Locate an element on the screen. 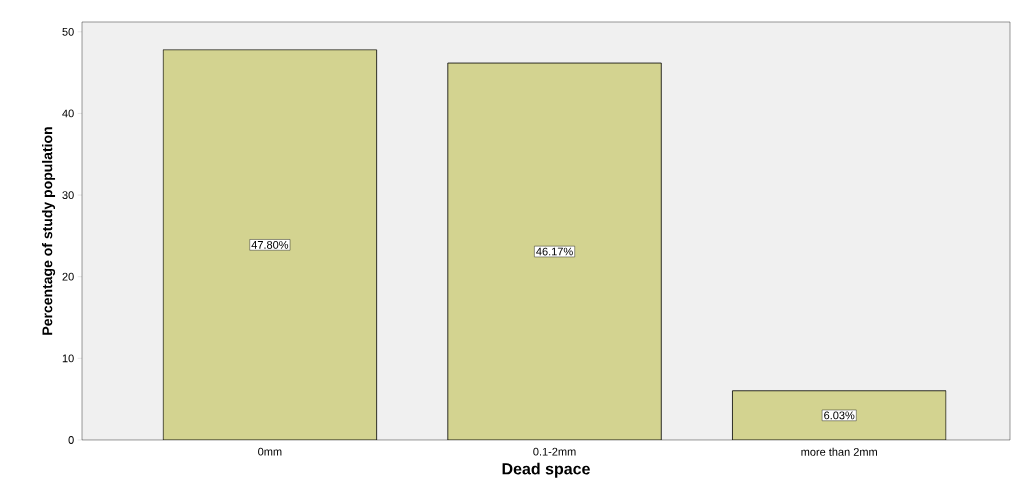 The image size is (1018, 489). y-tick-label: 10 is located at coordinates (68, 358).